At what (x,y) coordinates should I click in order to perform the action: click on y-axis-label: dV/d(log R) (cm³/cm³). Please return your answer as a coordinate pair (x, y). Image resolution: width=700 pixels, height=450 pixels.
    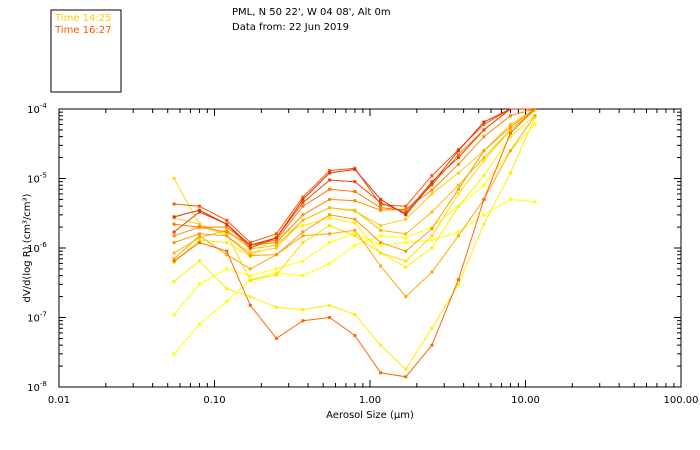
    Looking at the image, I should click on (27, 247).